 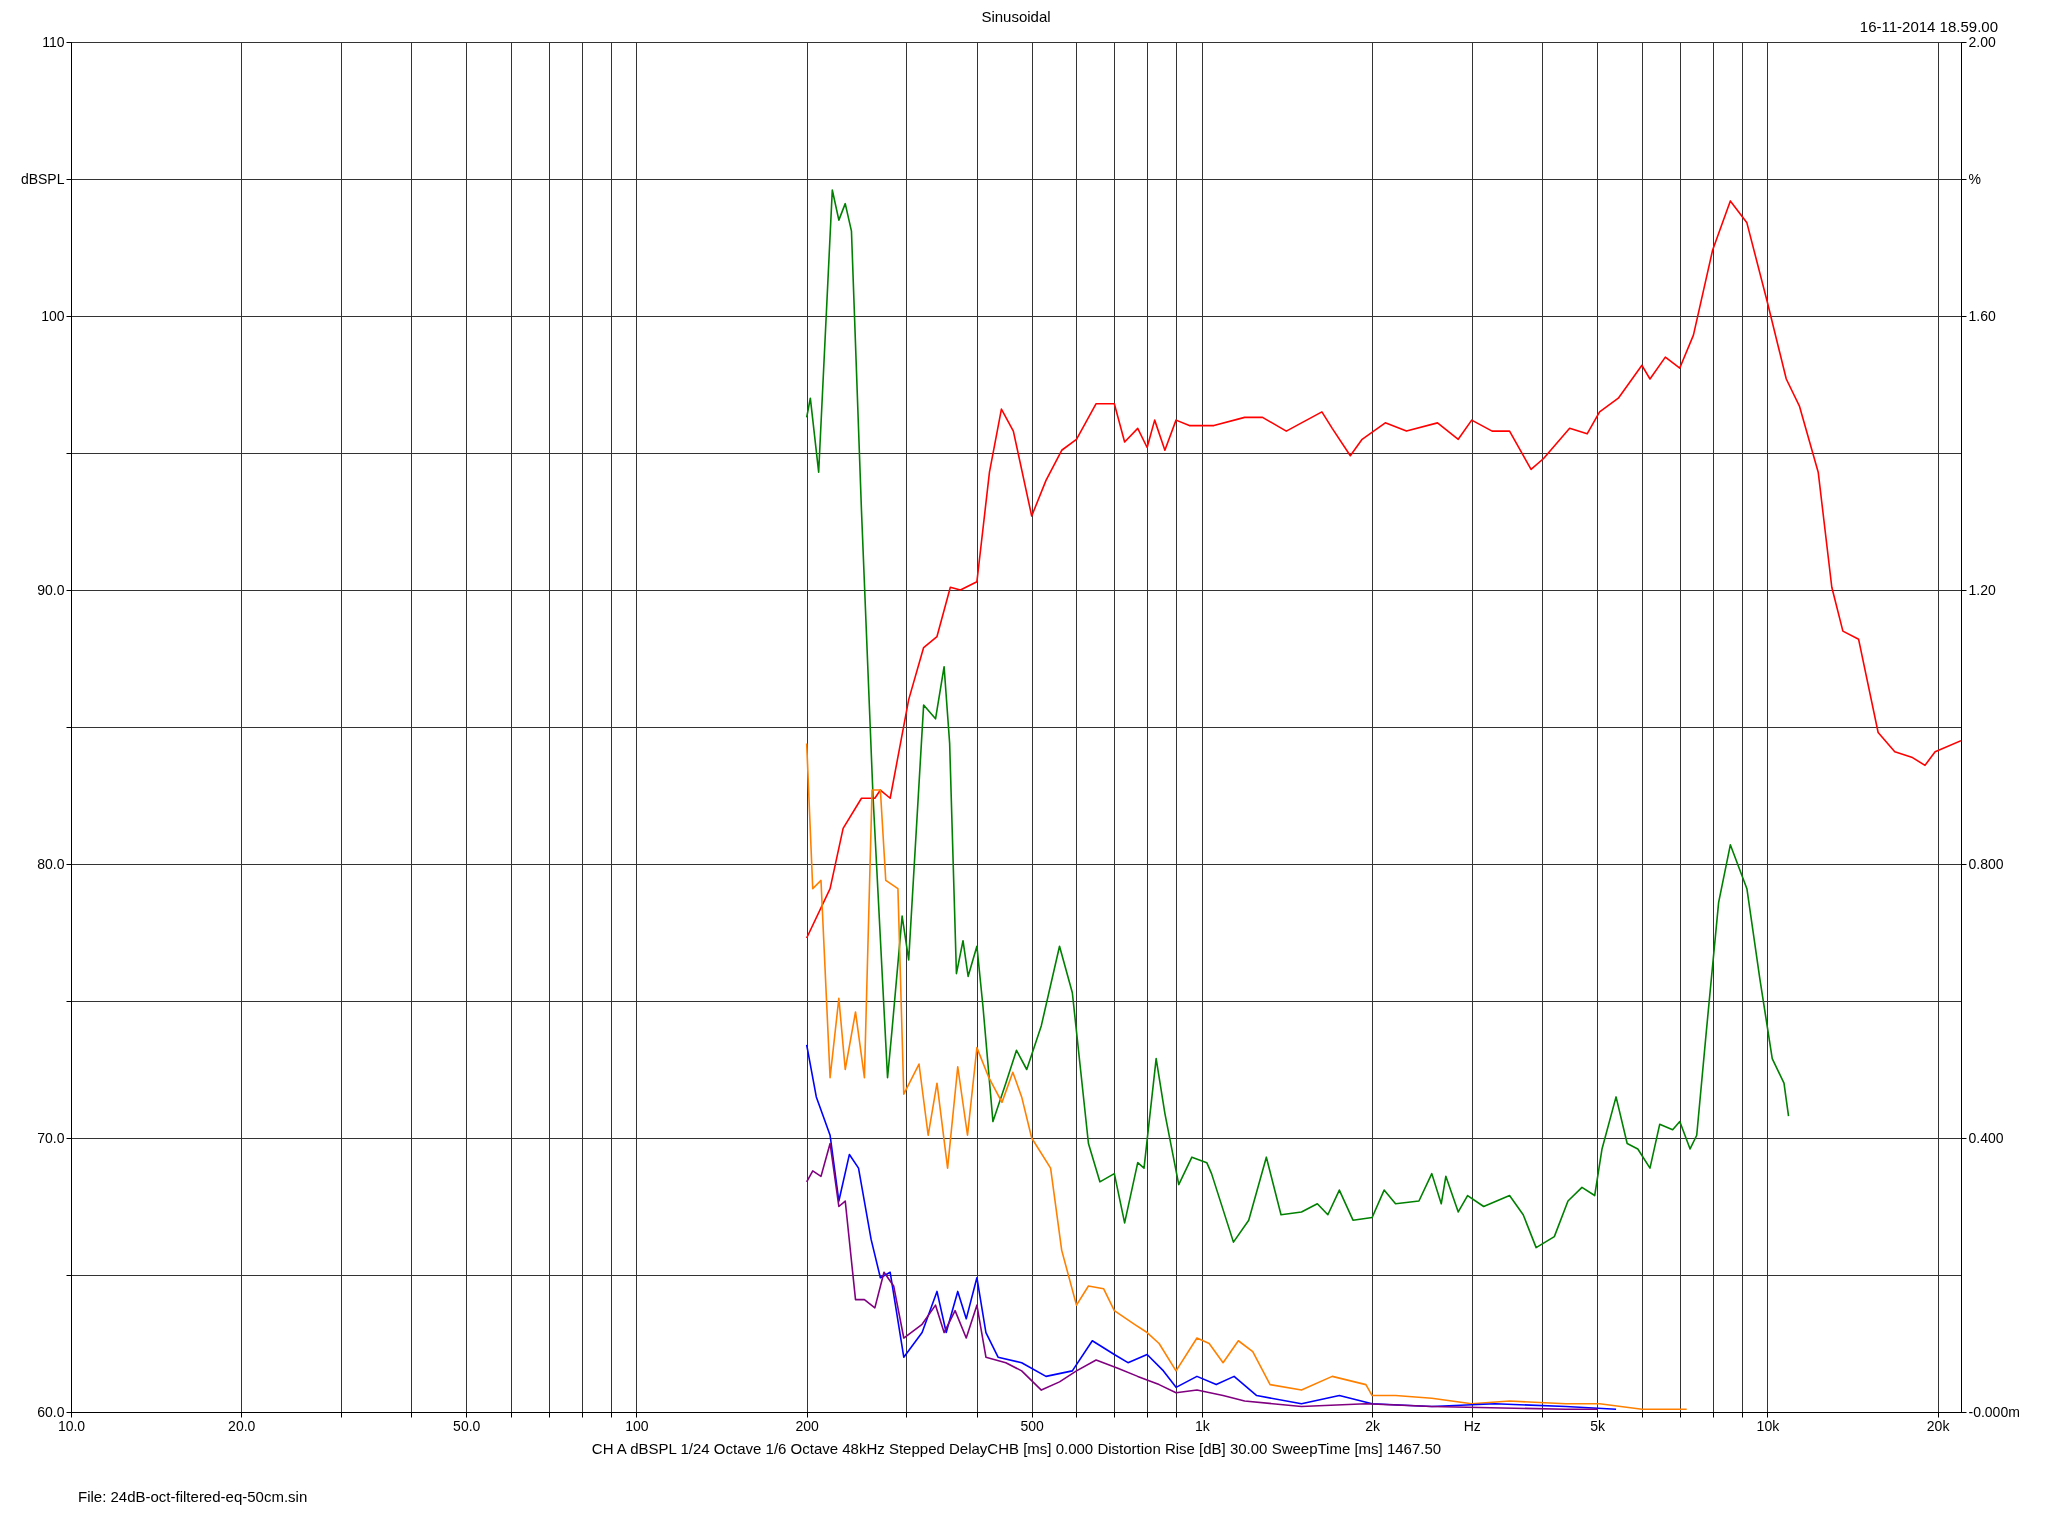 What do you see at coordinates (51, 1137) in the screenshot?
I see `y-tick-label: 70.0` at bounding box center [51, 1137].